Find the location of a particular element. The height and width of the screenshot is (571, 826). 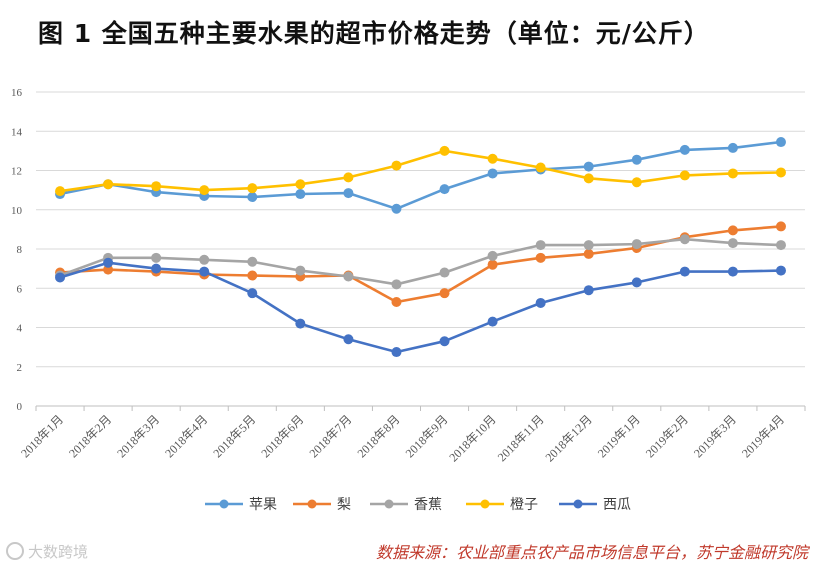

x-tick-label: 2019年1月 is located at coordinates (619, 436).